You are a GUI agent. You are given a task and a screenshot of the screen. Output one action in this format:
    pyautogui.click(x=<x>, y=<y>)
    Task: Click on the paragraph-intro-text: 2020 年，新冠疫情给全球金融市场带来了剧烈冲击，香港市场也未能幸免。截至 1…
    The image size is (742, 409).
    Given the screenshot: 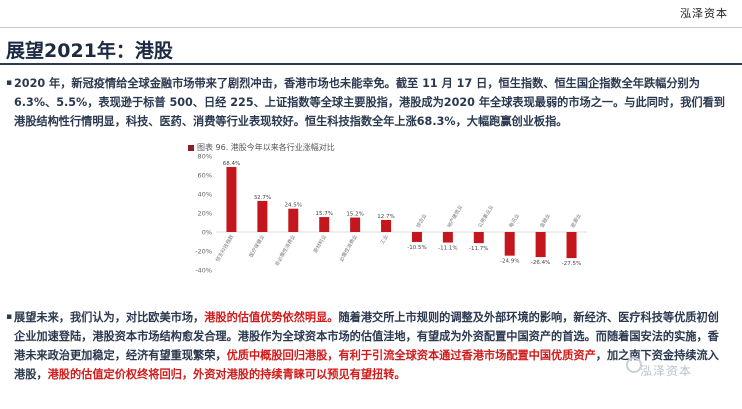 What is the action you would take?
    pyautogui.click(x=369, y=102)
    